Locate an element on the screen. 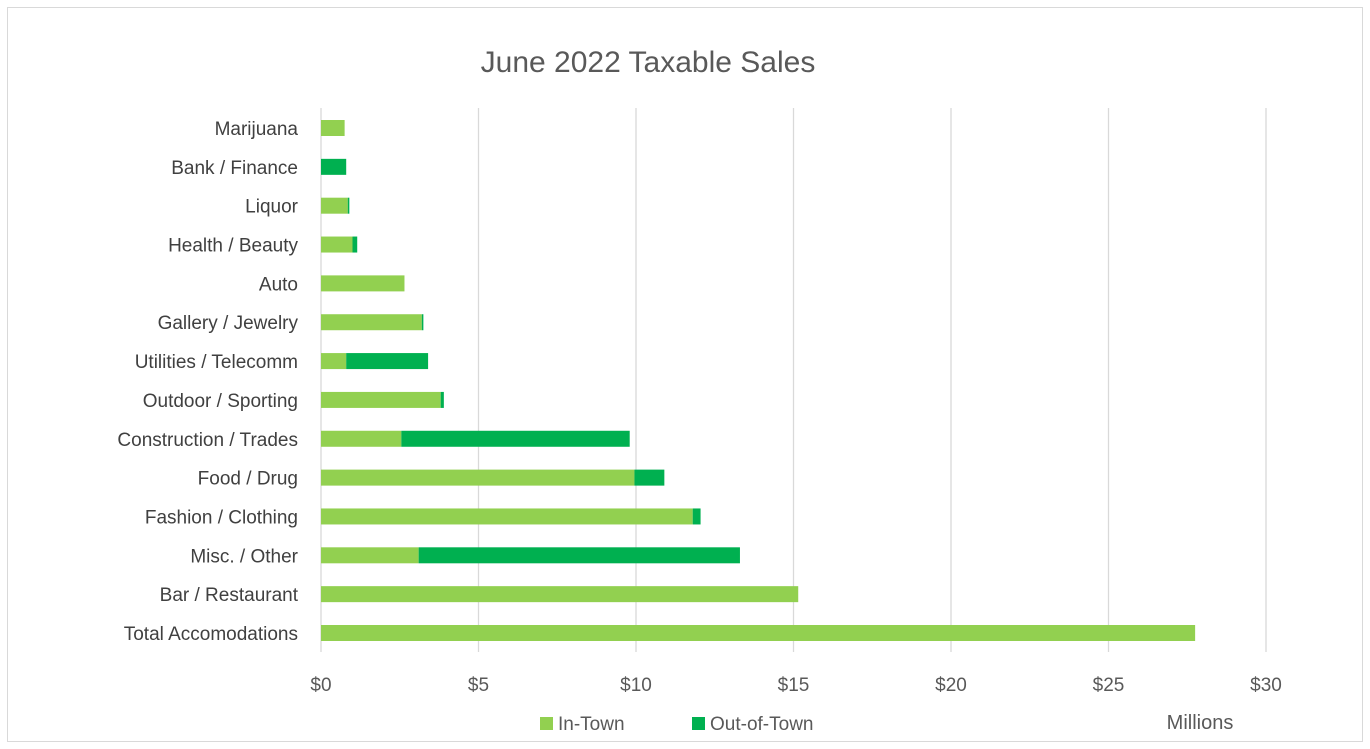 Image resolution: width=1370 pixels, height=749 pixels. x-tick-labels: $0 $5 $10 $15 $20 $25 $30 is located at coordinates (795, 685).